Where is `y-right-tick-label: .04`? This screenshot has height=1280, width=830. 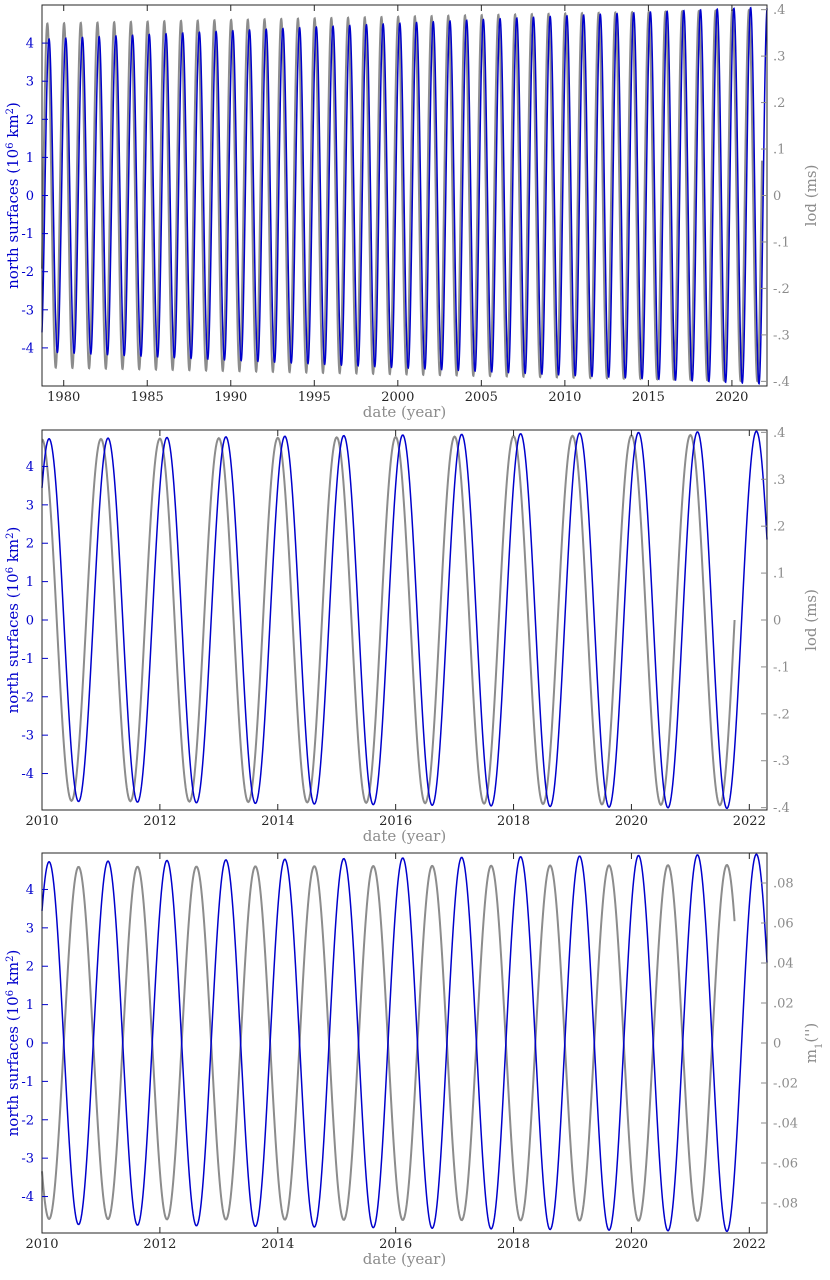 y-right-tick-label: .04 is located at coordinates (783, 964).